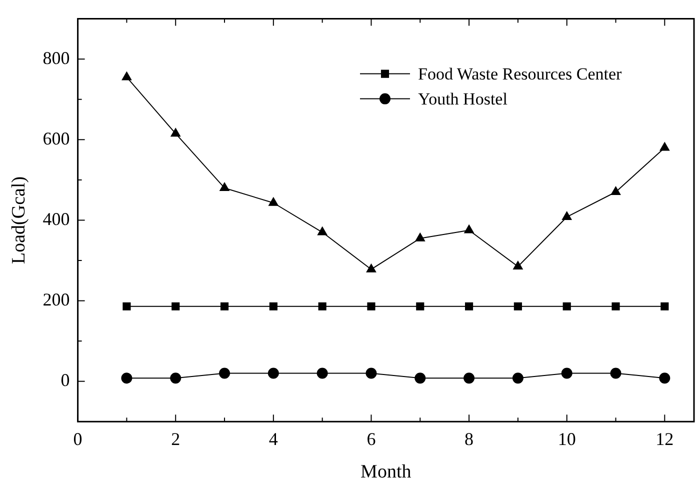 The image size is (700, 492). I want to click on legend-label: Food Waste Resources Center, so click(520, 74).